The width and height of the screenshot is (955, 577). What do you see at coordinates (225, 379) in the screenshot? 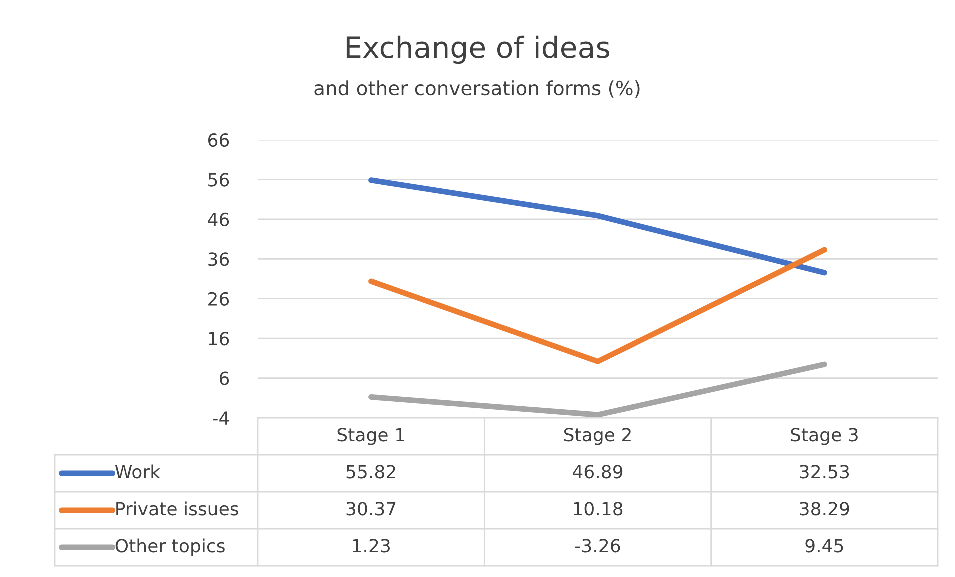
I see `y-tick-label: 6` at bounding box center [225, 379].